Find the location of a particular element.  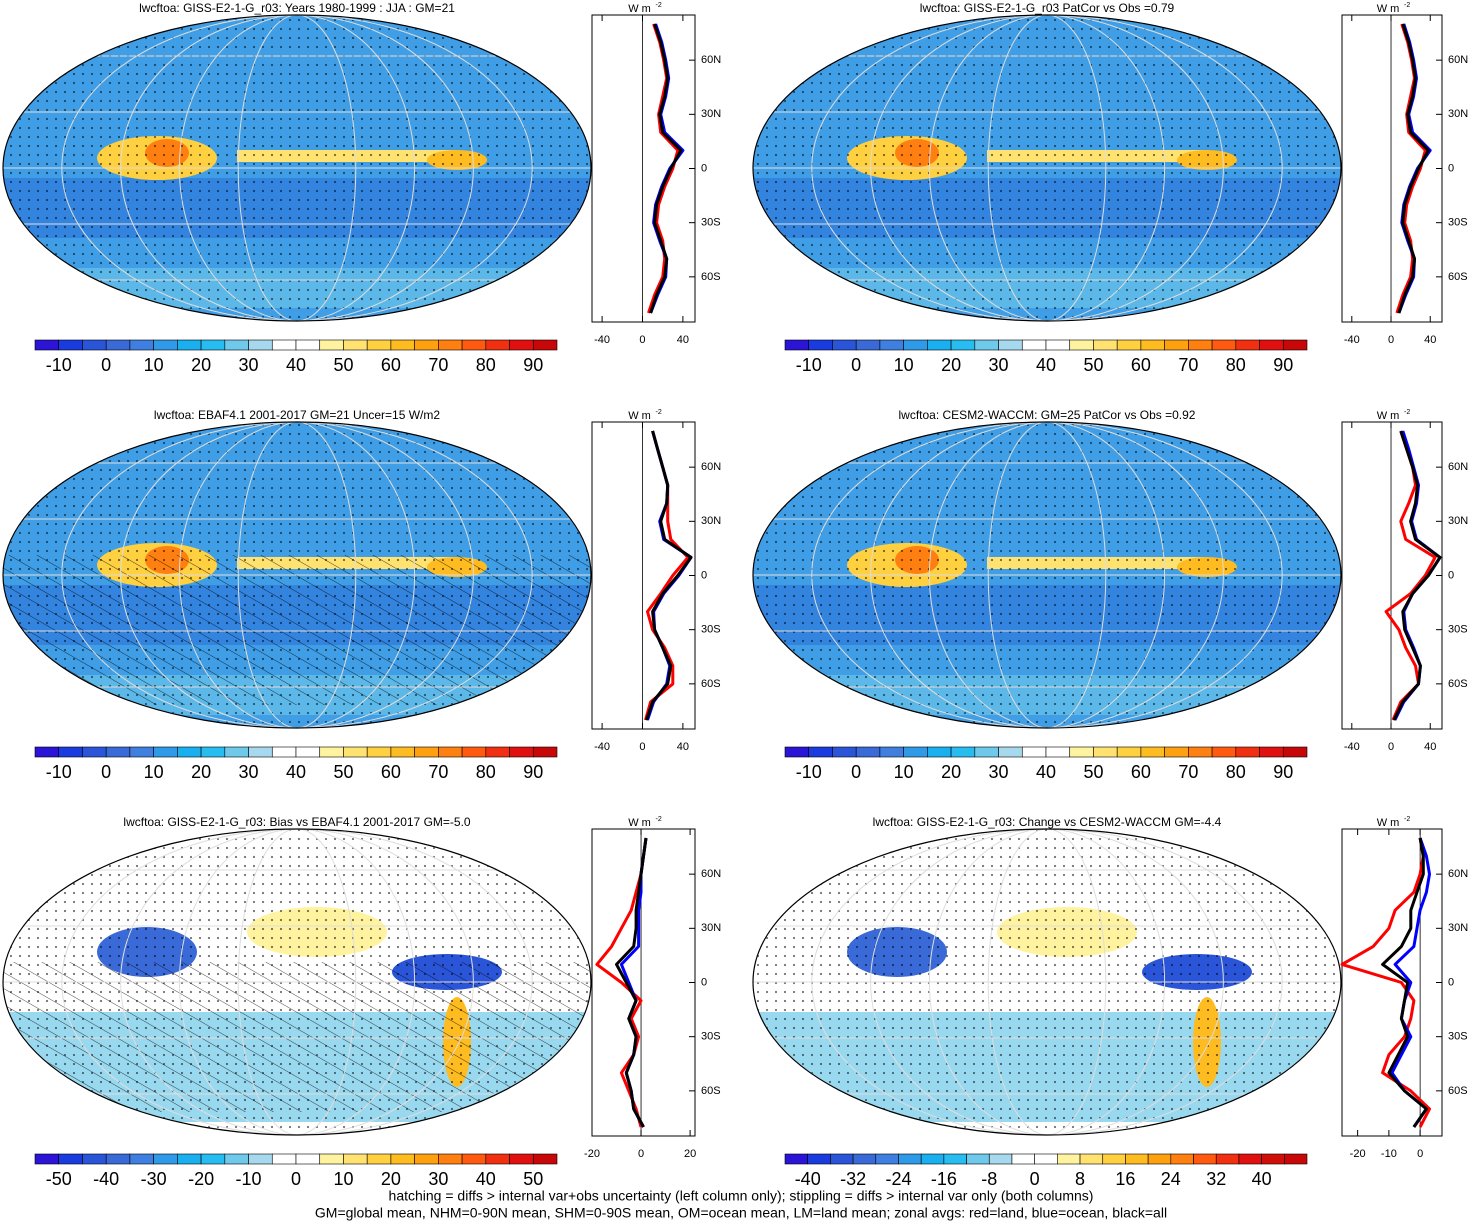

colorbar-label: 32 is located at coordinates (1216, 1179).